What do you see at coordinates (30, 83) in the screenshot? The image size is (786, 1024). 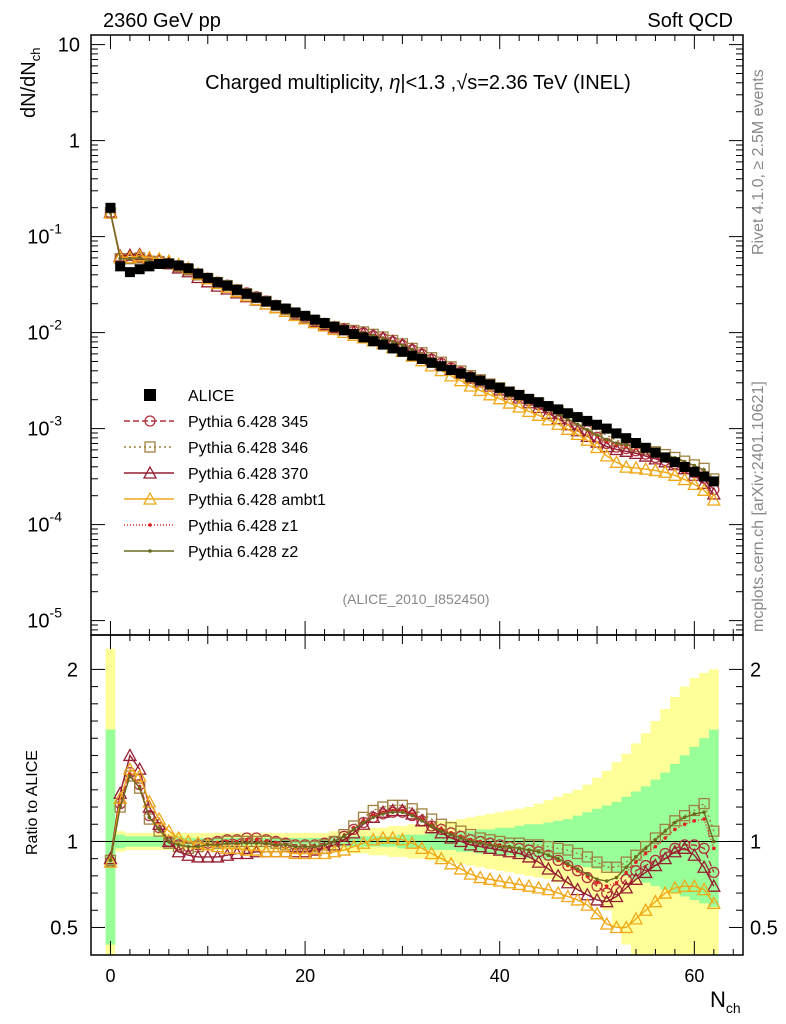 I see `y-axis-title: dN/dNch` at bounding box center [30, 83].